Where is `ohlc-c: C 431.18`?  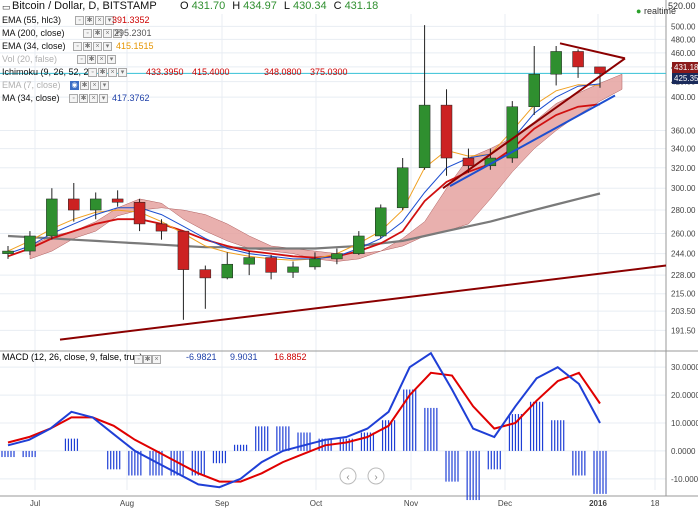 ohlc-c: C 431.18 is located at coordinates (358, 6).